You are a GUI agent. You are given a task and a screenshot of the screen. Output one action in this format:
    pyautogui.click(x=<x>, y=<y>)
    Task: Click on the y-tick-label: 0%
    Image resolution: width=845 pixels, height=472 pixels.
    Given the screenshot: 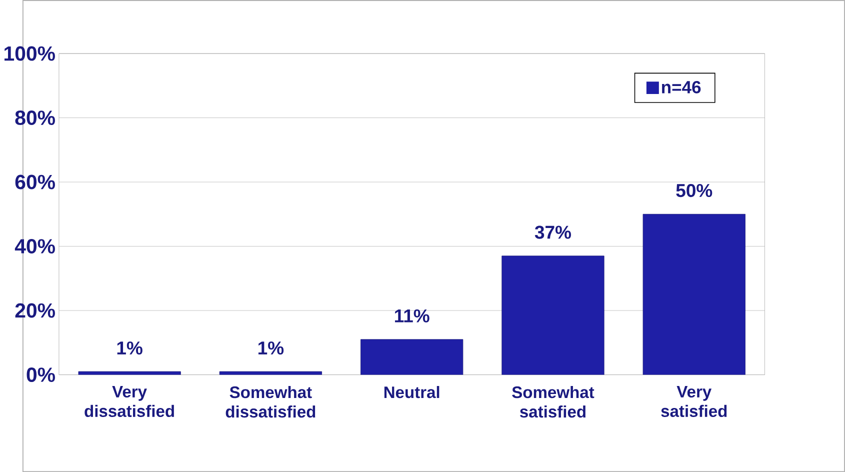 What is the action you would take?
    pyautogui.click(x=40, y=374)
    